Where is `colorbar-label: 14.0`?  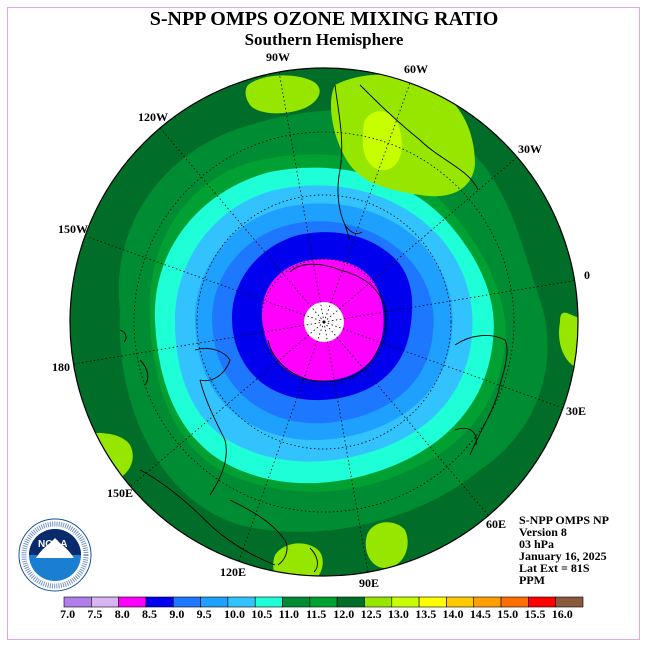
colorbar-label: 14.0 is located at coordinates (453, 614).